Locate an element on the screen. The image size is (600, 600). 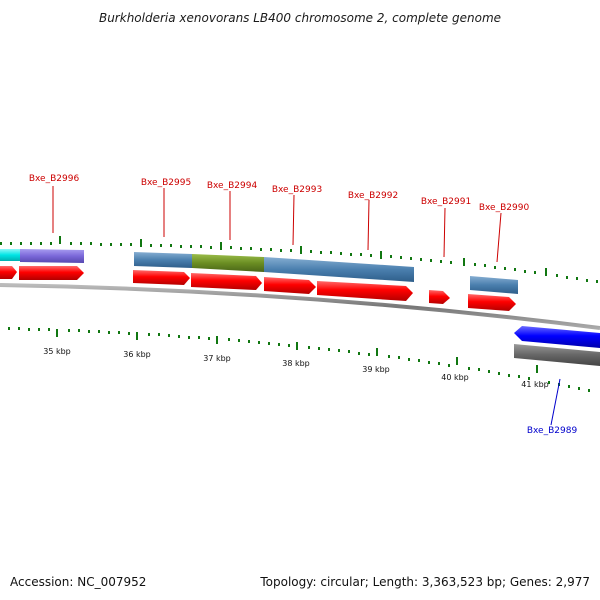
gene-label-bxe-b2992: Bxe_B2992 is located at coordinates (373, 196).